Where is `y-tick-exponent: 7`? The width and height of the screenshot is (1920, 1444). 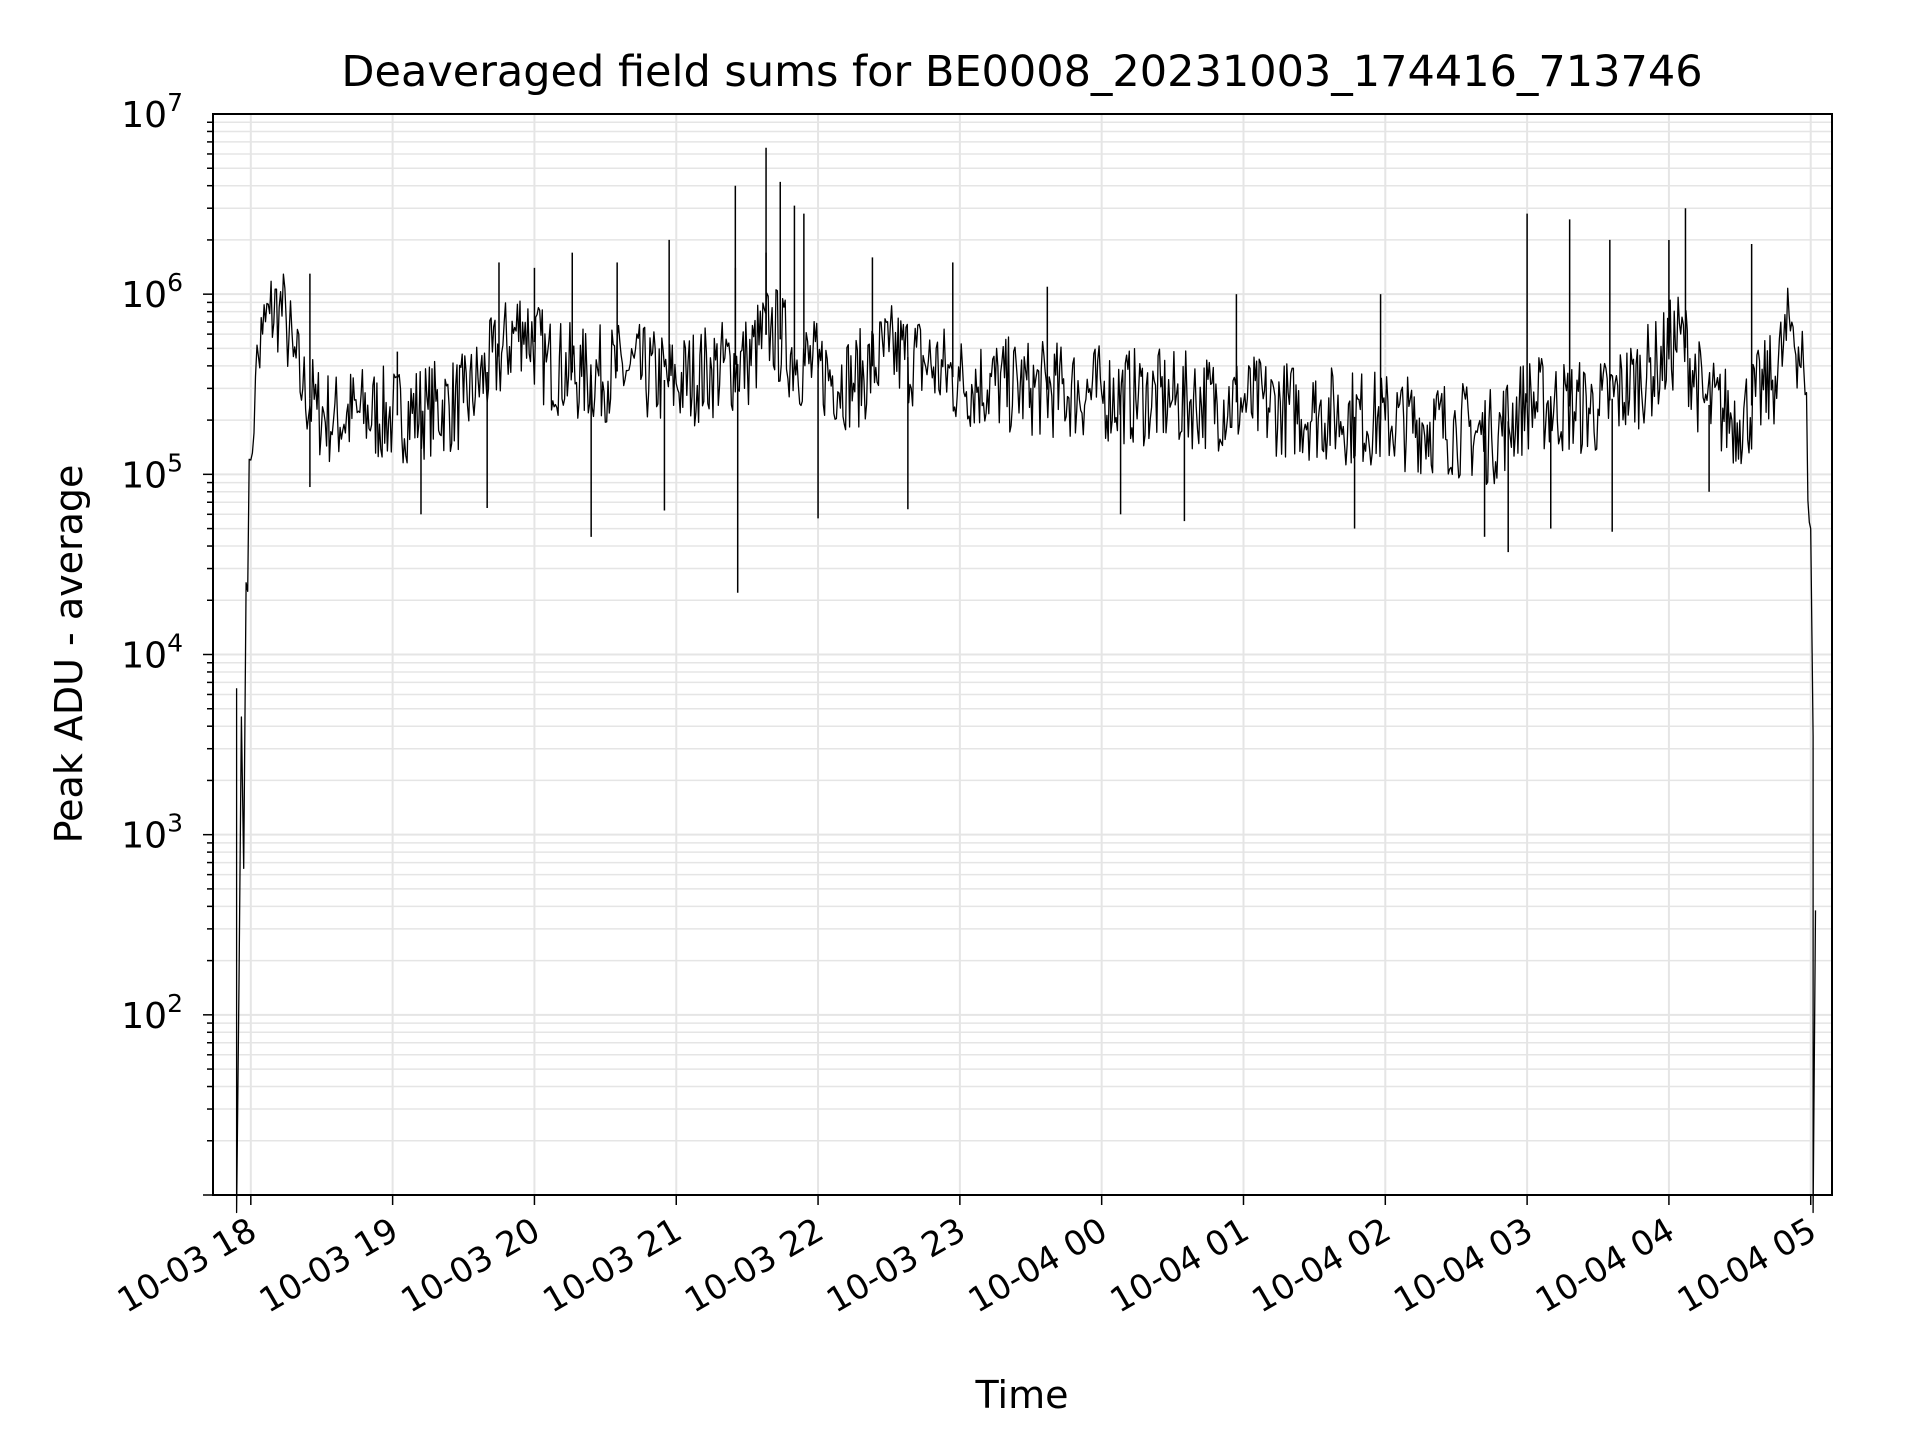 y-tick-exponent: 7 is located at coordinates (175, 102).